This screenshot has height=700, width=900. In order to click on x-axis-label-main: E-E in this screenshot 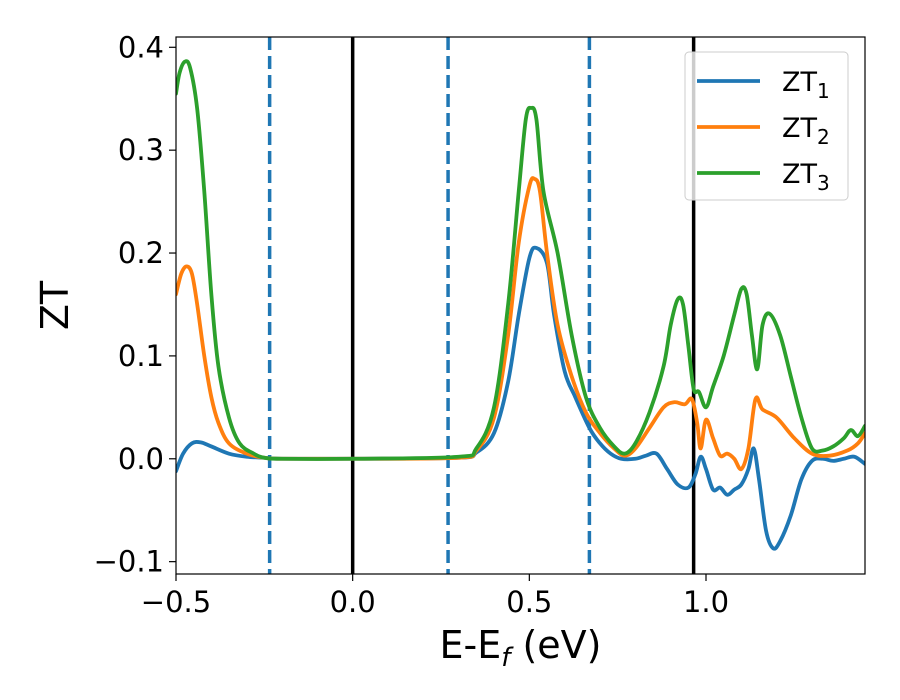, I will do `click(471, 645)`.